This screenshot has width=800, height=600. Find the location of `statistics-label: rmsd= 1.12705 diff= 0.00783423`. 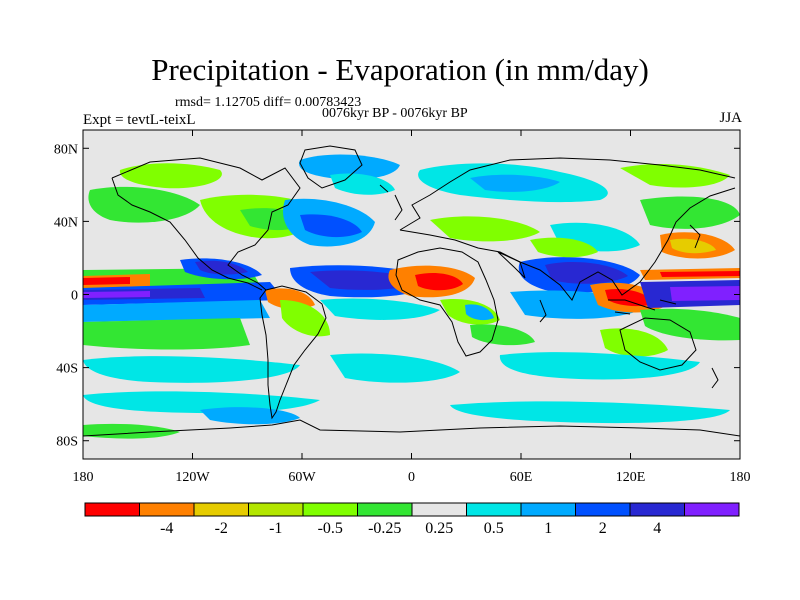

statistics-label: rmsd= 1.12705 diff= 0.00783423 is located at coordinates (268, 102).